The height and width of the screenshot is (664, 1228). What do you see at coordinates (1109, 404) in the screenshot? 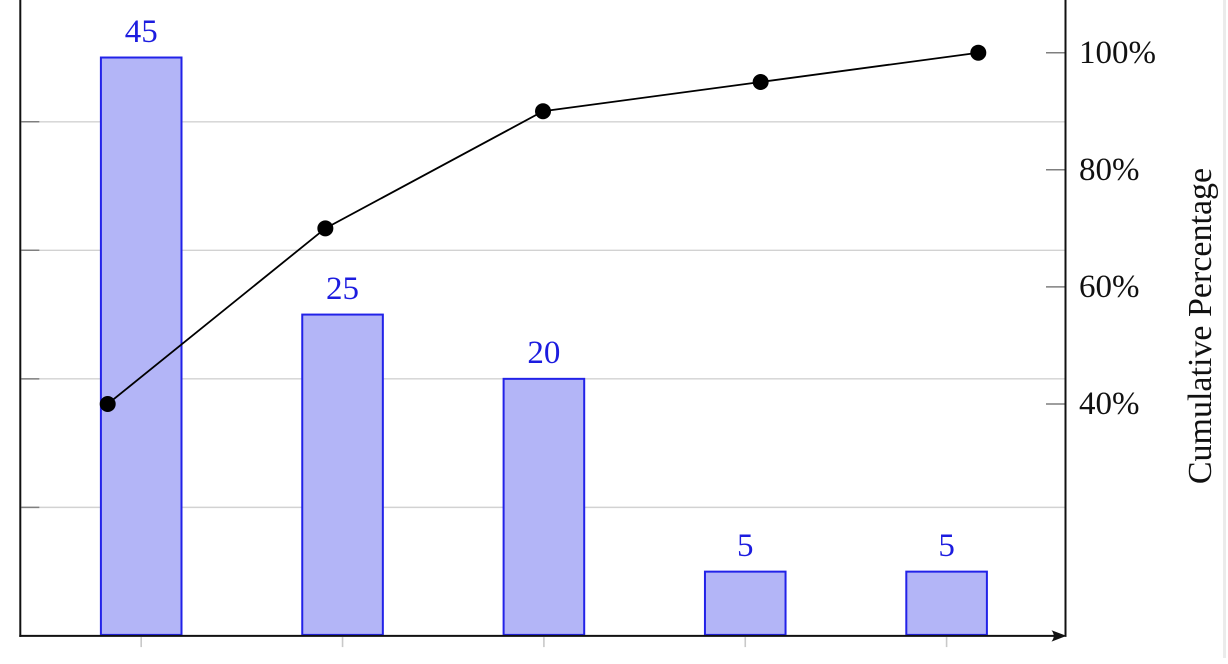
I see `right-axis-tick-label: 40%` at bounding box center [1109, 404].